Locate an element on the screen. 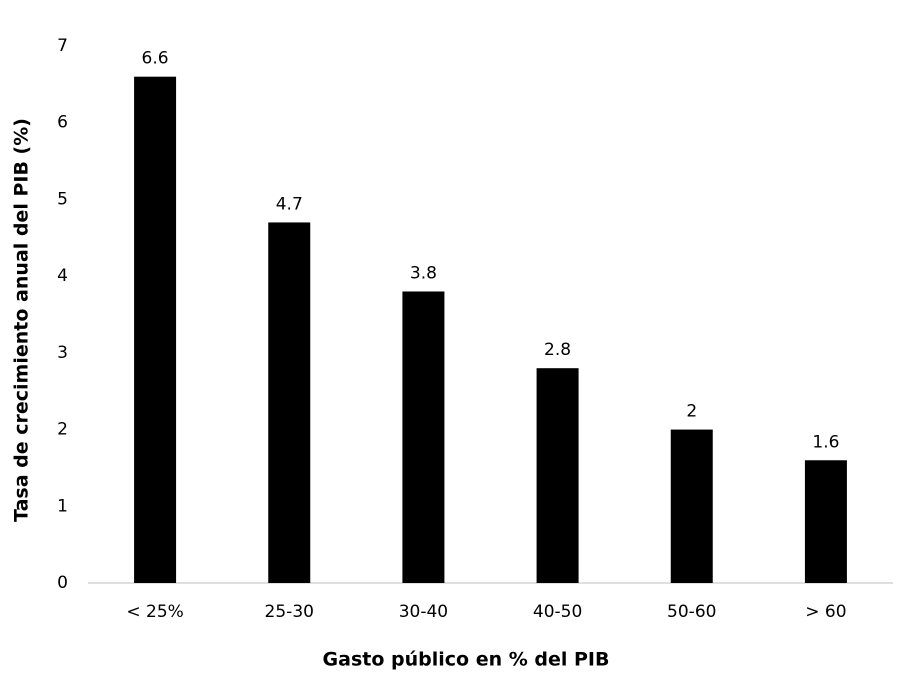 This screenshot has height=681, width=907. x-tick-label: < 25% is located at coordinates (154, 612).